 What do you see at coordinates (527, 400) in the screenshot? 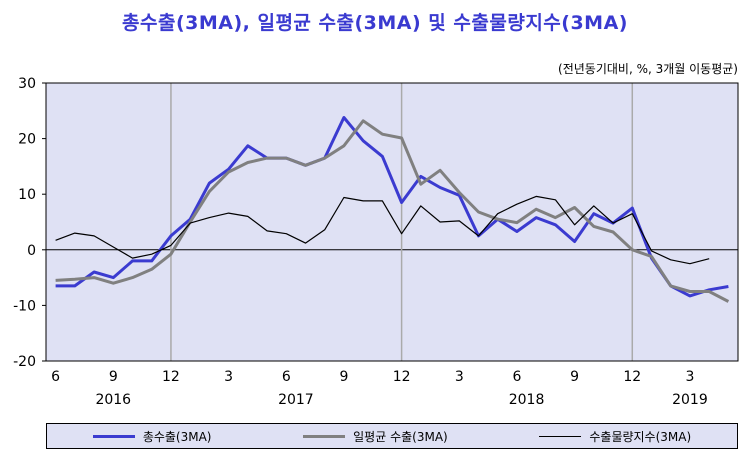
I see `x-year-label: 2018` at bounding box center [527, 400].